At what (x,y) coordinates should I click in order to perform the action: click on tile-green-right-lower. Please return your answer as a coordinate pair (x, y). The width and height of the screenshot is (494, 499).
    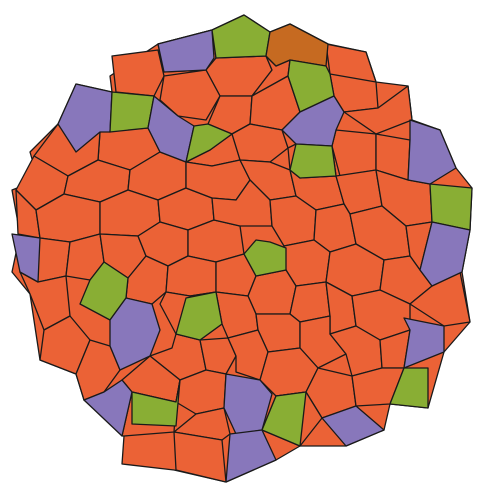
    Looking at the image, I should click on (409, 388).